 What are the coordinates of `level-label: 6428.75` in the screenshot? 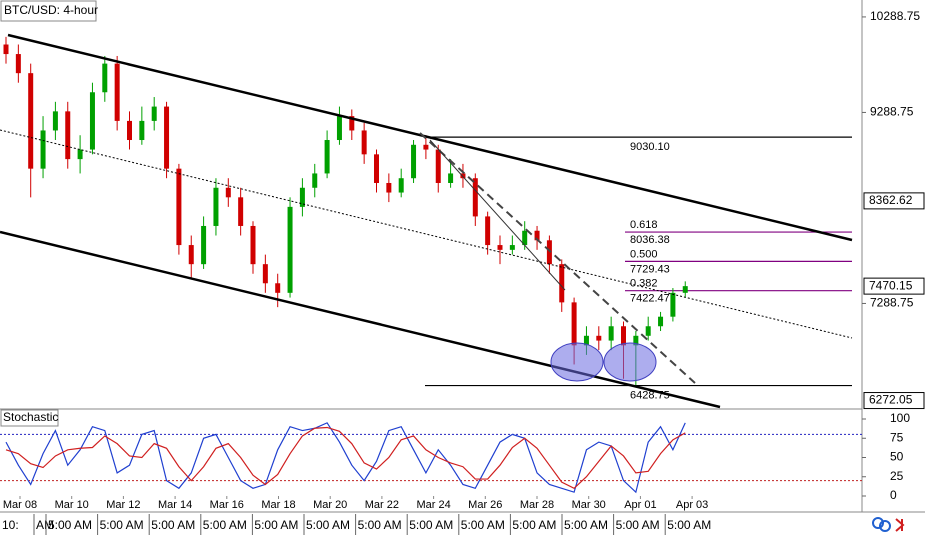 It's located at (650, 395).